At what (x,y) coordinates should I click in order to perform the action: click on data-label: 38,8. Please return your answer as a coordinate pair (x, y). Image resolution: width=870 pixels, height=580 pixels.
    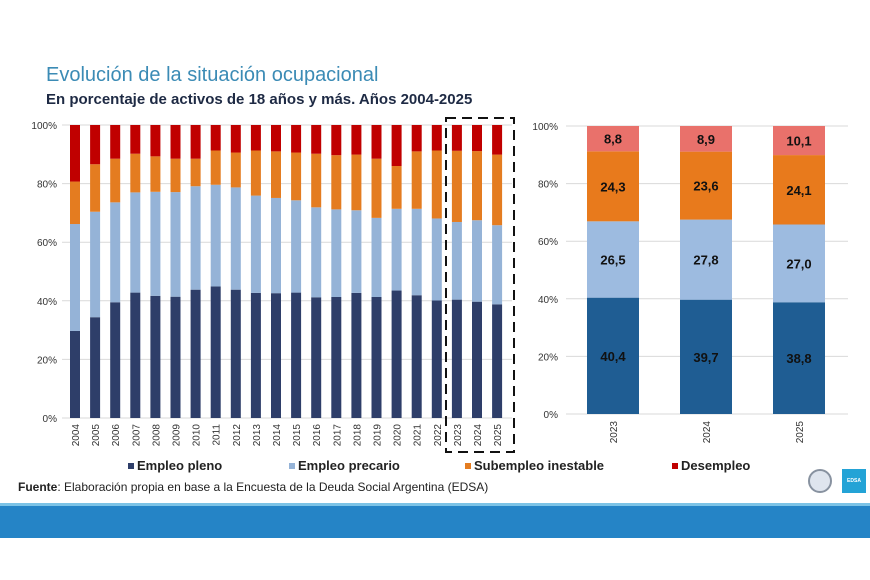
    Looking at the image, I should click on (798, 358).